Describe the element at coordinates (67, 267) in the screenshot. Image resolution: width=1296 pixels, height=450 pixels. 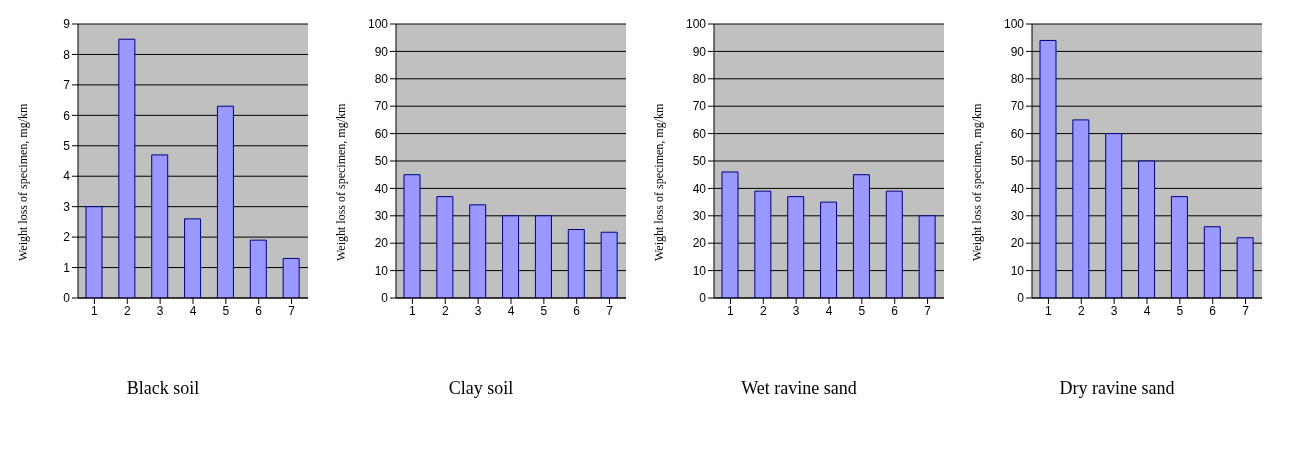
I see `y-tick-label: 1` at that location.